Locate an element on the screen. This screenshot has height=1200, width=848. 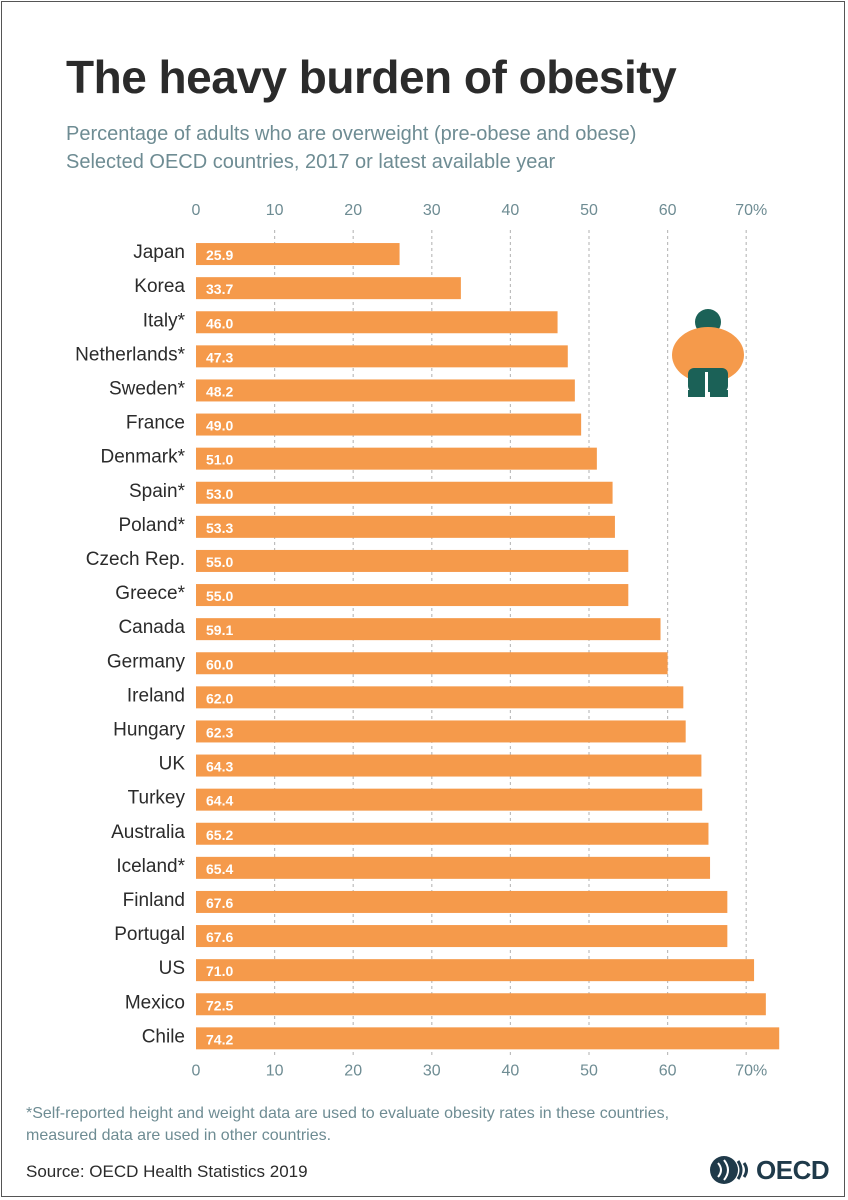
country-label: Canada is located at coordinates (151, 627).